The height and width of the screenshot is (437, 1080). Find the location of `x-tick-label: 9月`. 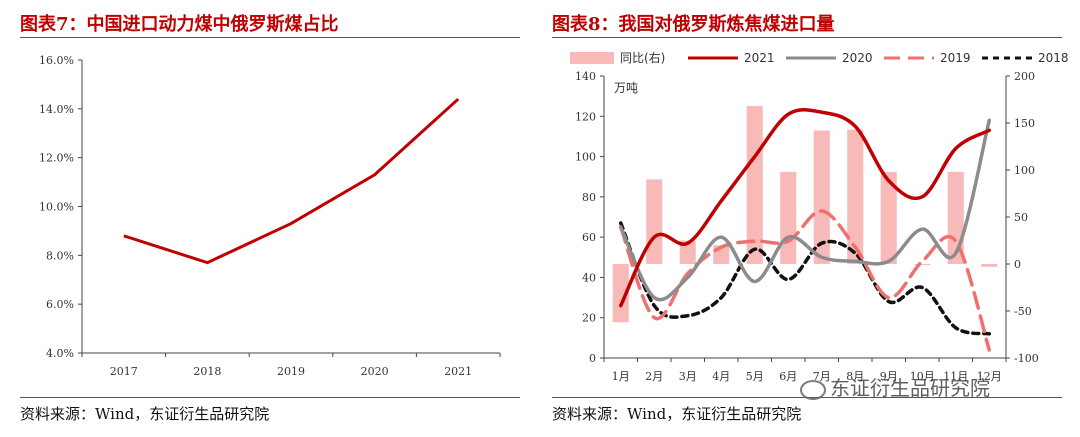

x-tick-label: 9月 is located at coordinates (889, 376).